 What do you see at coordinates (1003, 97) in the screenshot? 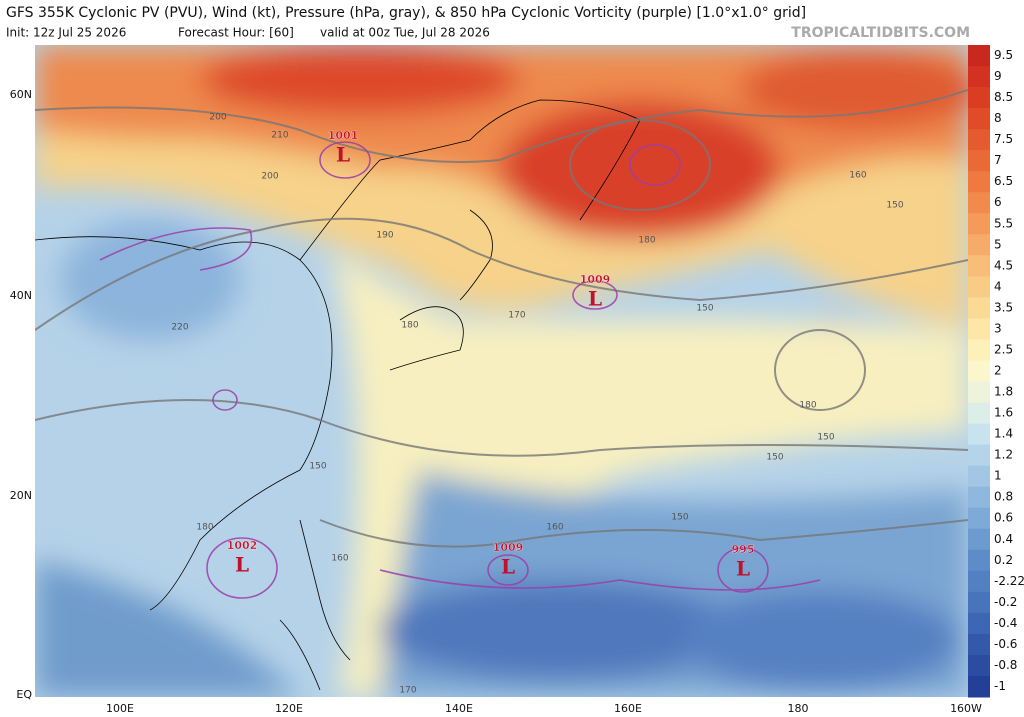
I see `colorbar-label: 8.5` at bounding box center [1003, 97].